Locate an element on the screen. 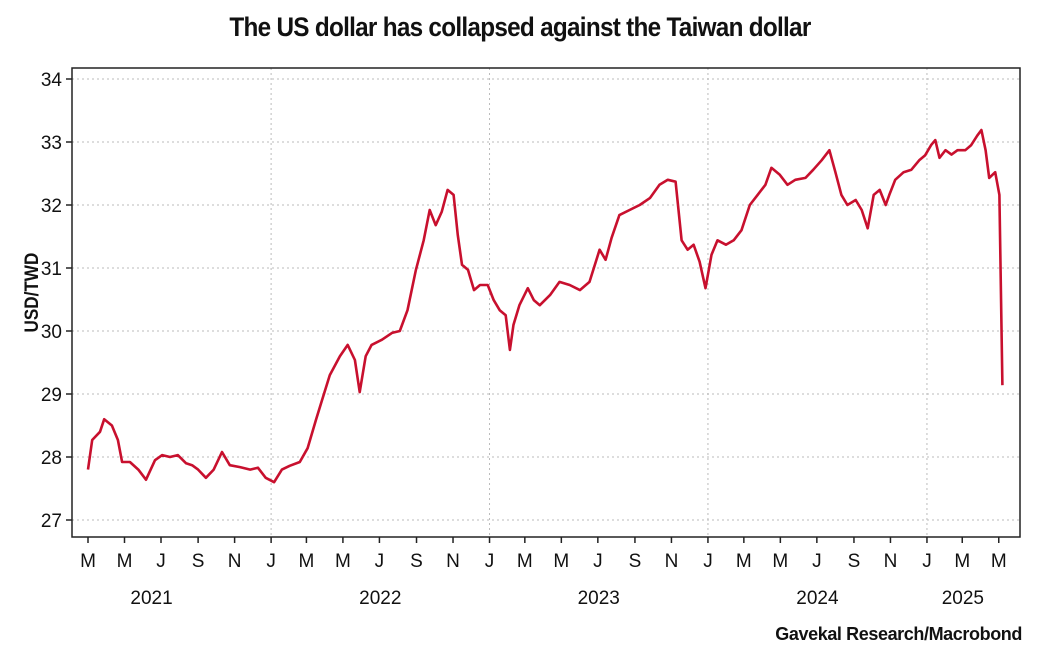  y-tick-label: 31 is located at coordinates (51, 269).